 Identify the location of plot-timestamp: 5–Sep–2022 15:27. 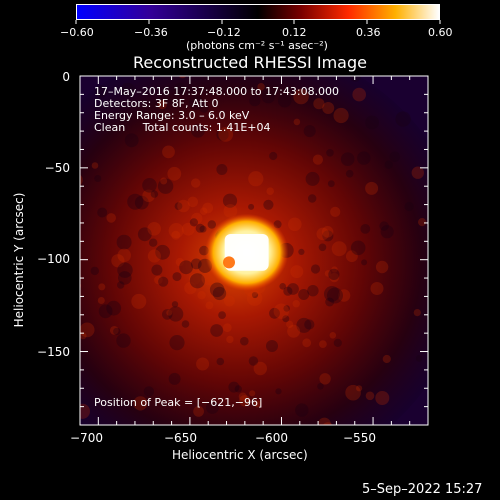
(422, 489).